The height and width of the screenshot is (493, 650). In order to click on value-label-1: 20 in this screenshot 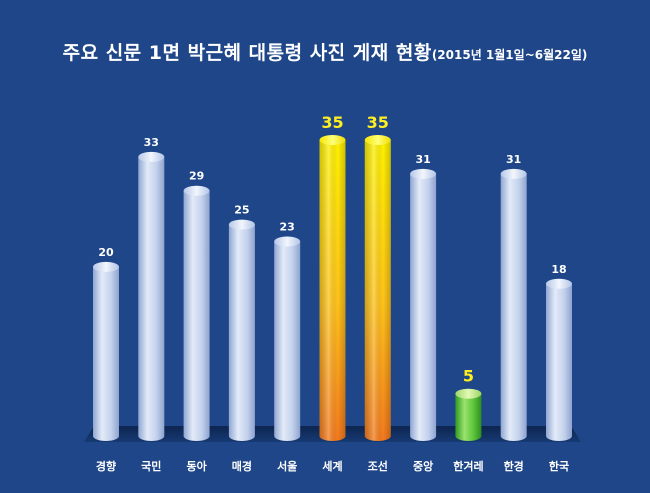, I will do `click(106, 252)`.